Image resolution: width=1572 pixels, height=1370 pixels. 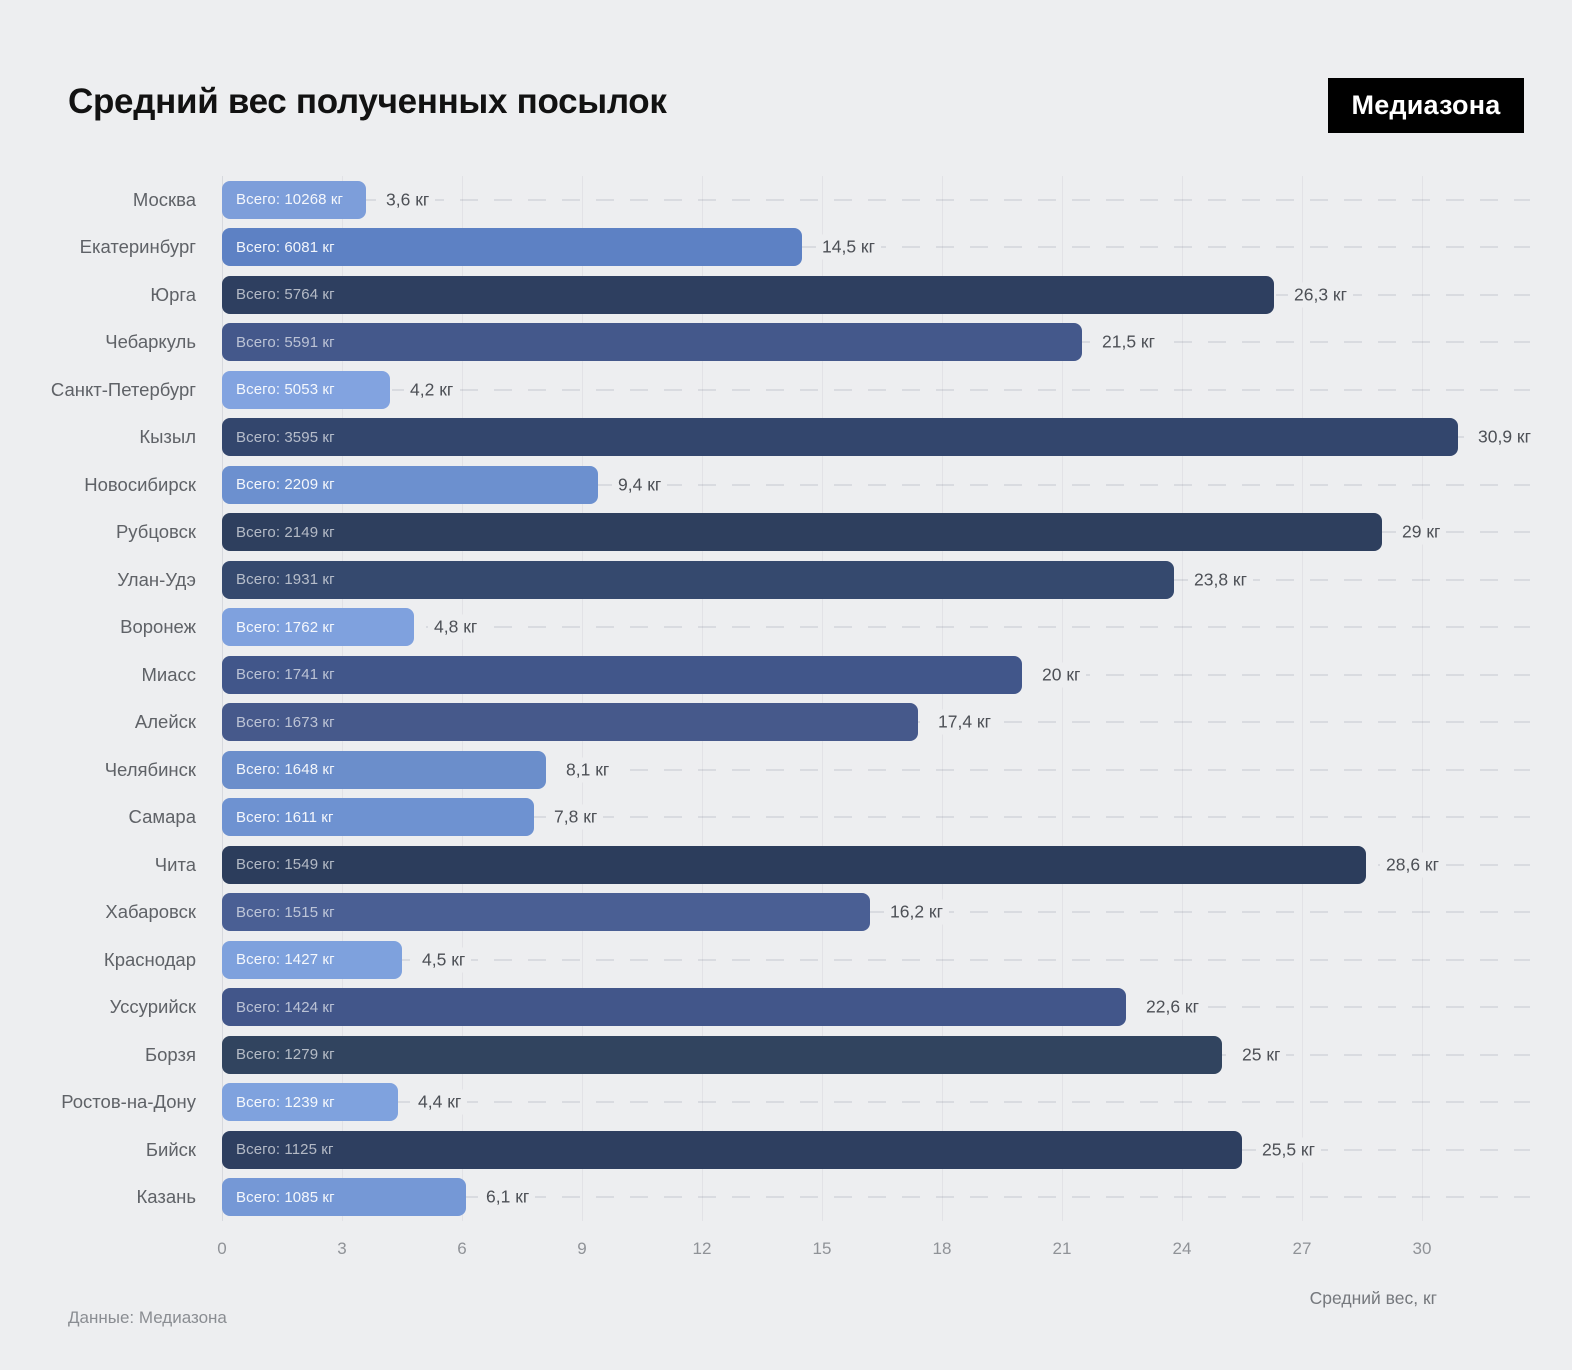 I want to click on bar-total-label: Всего: 2209 кг, so click(x=285, y=485).